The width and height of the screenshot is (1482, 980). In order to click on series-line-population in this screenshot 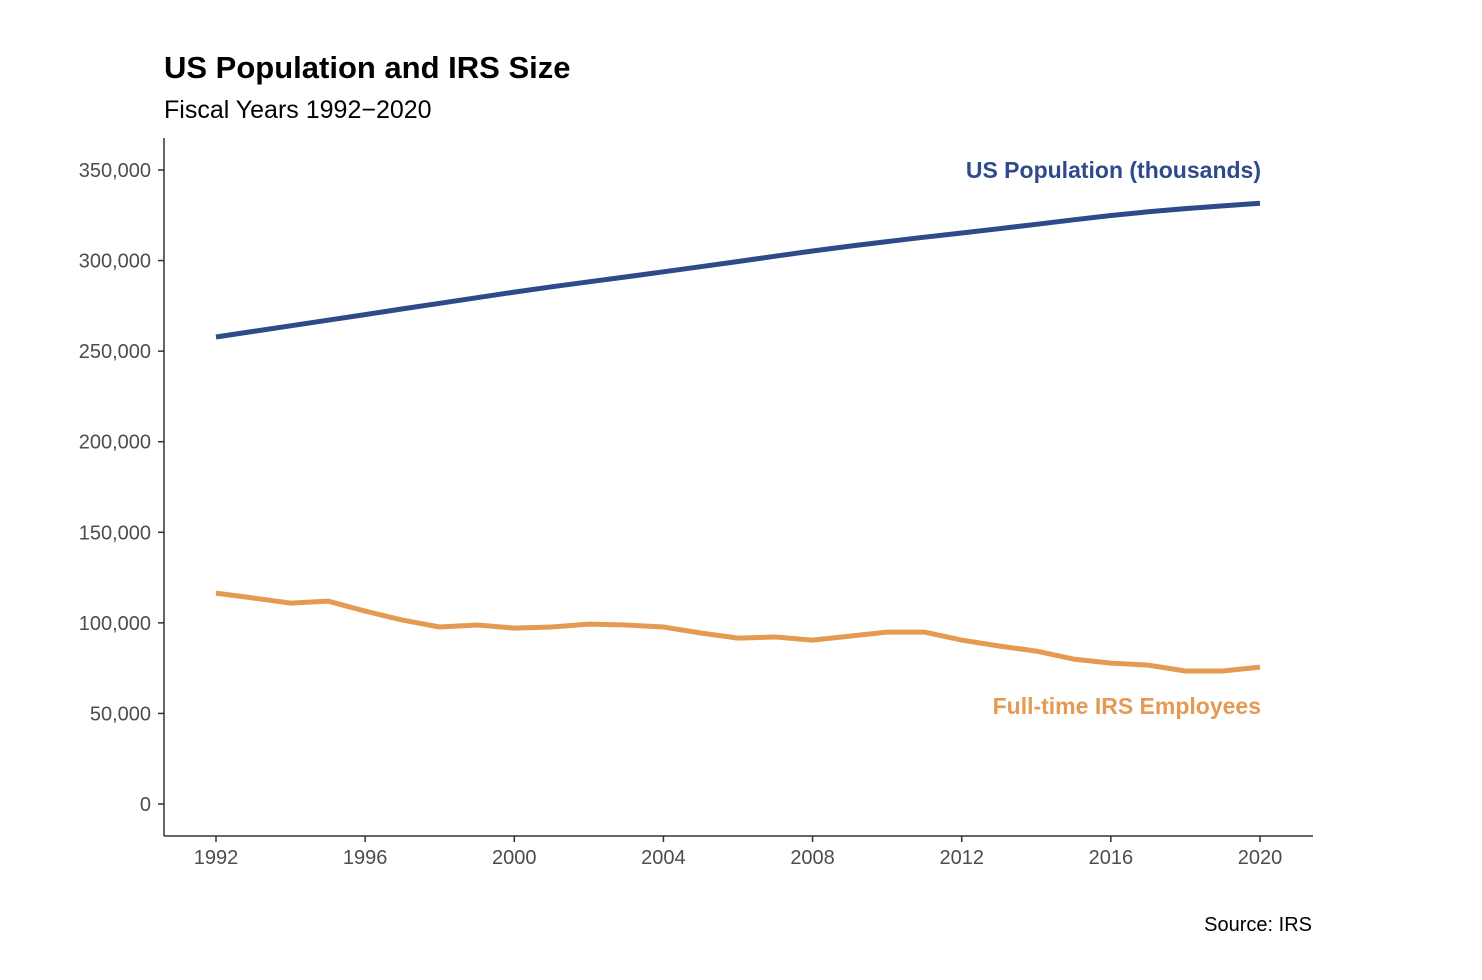, I will do `click(738, 270)`.